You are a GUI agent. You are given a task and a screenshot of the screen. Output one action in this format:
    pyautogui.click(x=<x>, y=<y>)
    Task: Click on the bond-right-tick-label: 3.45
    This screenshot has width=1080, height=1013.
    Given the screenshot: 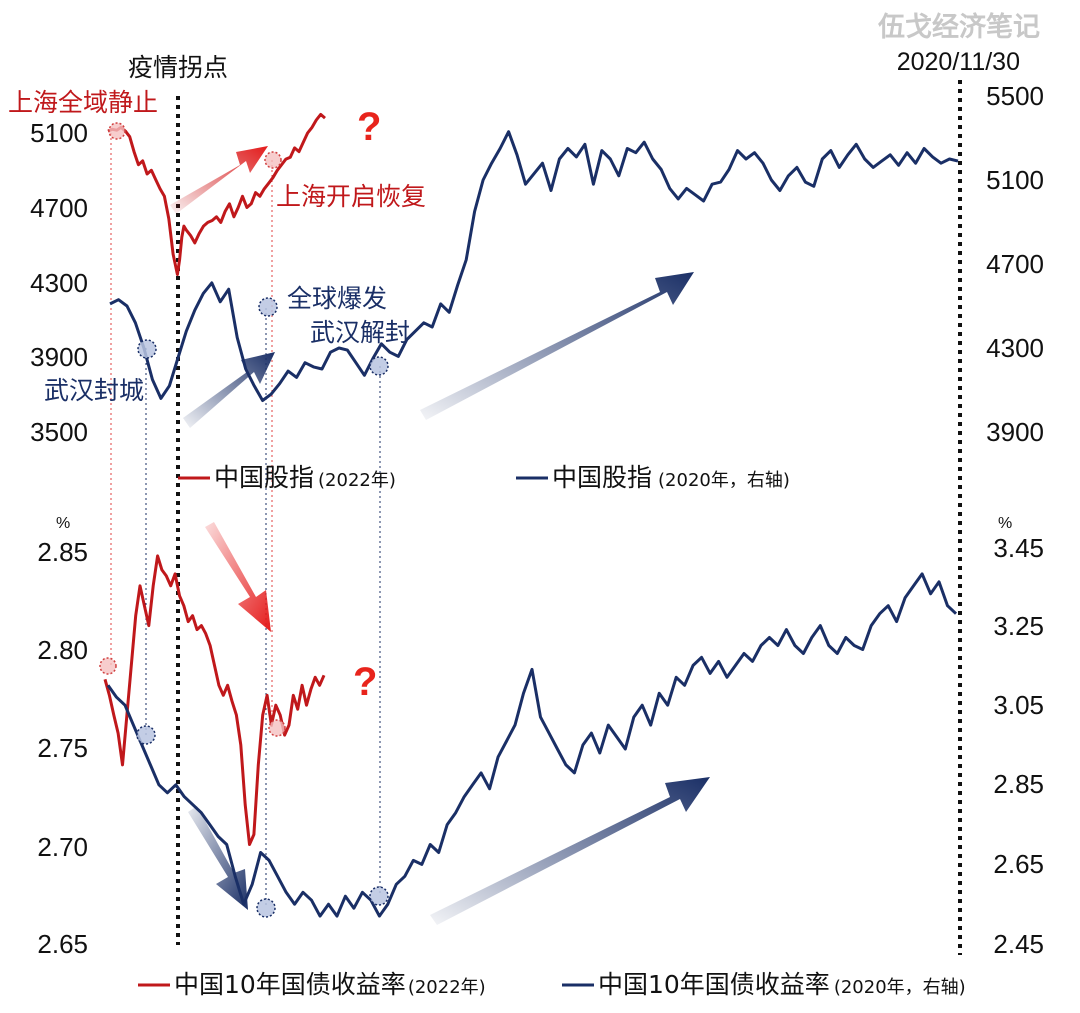 What is the action you would take?
    pyautogui.click(x=1018, y=548)
    